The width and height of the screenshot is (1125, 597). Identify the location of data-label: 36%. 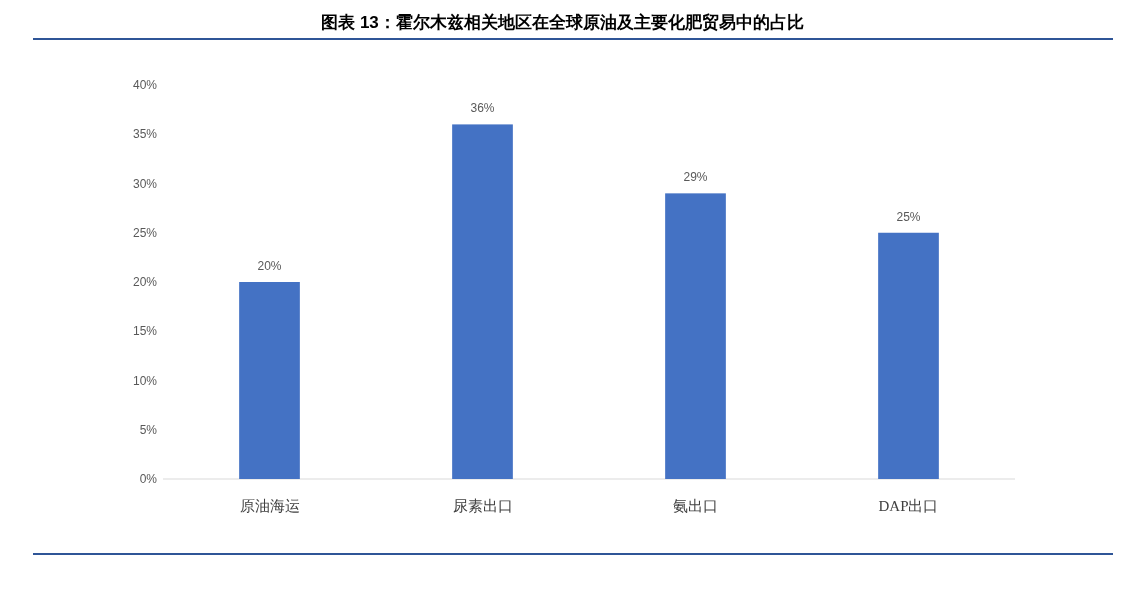
(482, 108).